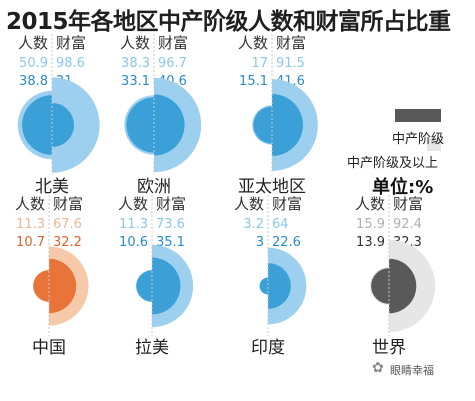 The width and height of the screenshot is (475, 401). I want to click on region-4-header-population: 人数, so click(133, 204).